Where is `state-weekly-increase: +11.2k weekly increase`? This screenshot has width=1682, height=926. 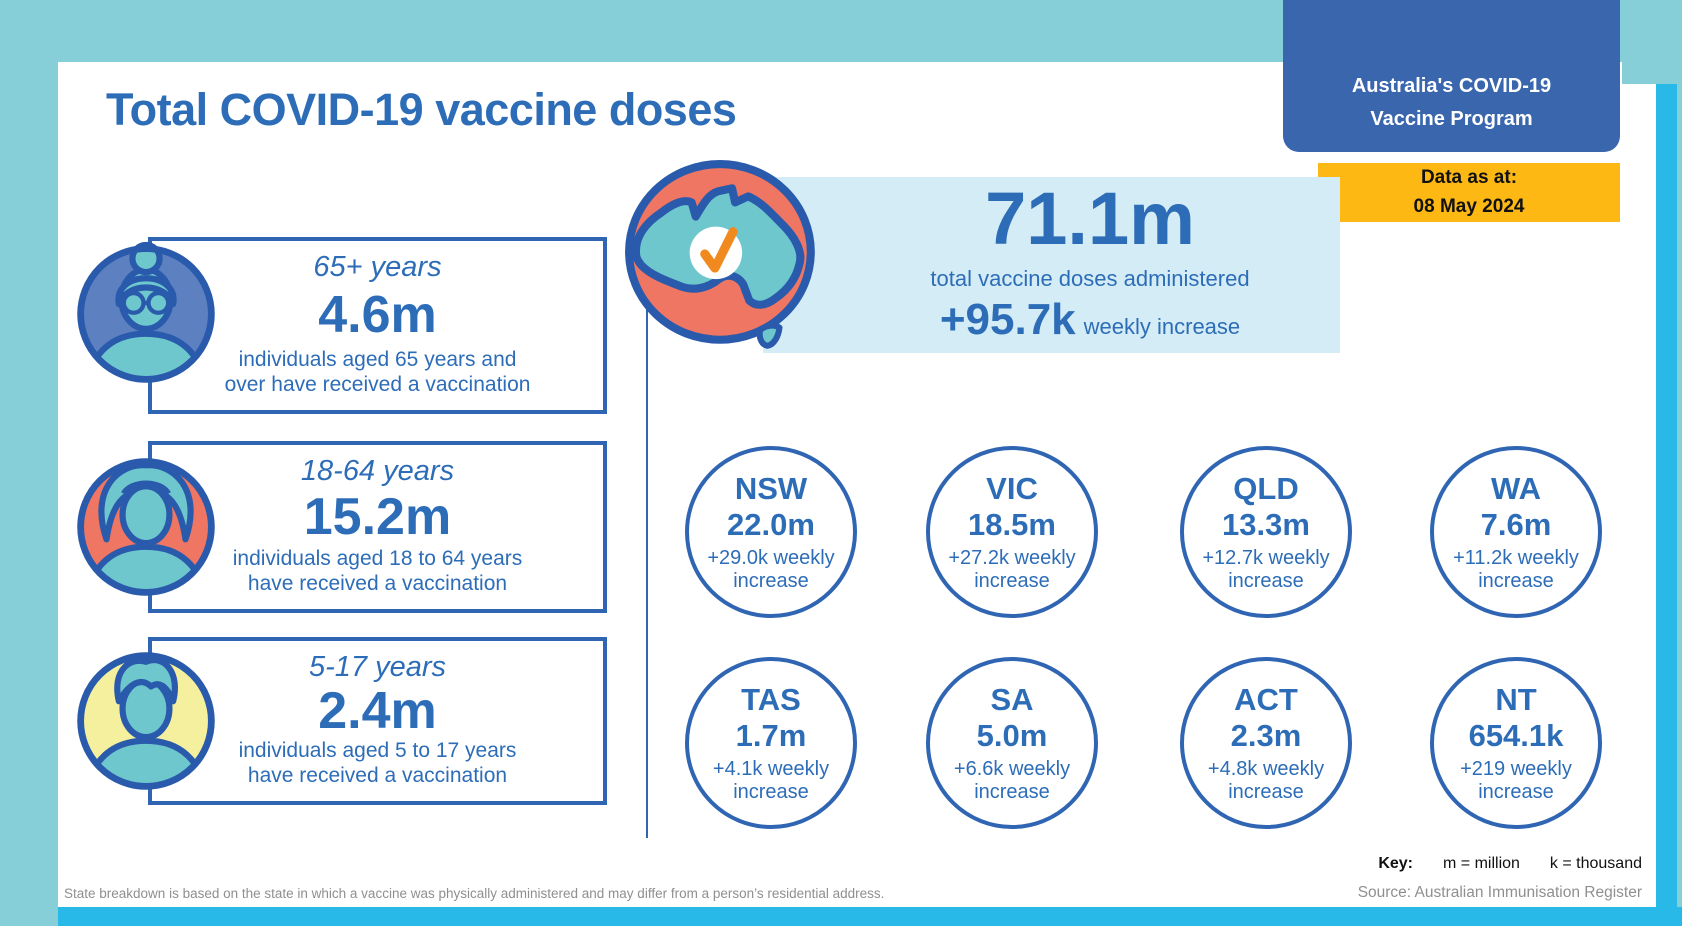 state-weekly-increase: +11.2k weekly increase is located at coordinates (1516, 570).